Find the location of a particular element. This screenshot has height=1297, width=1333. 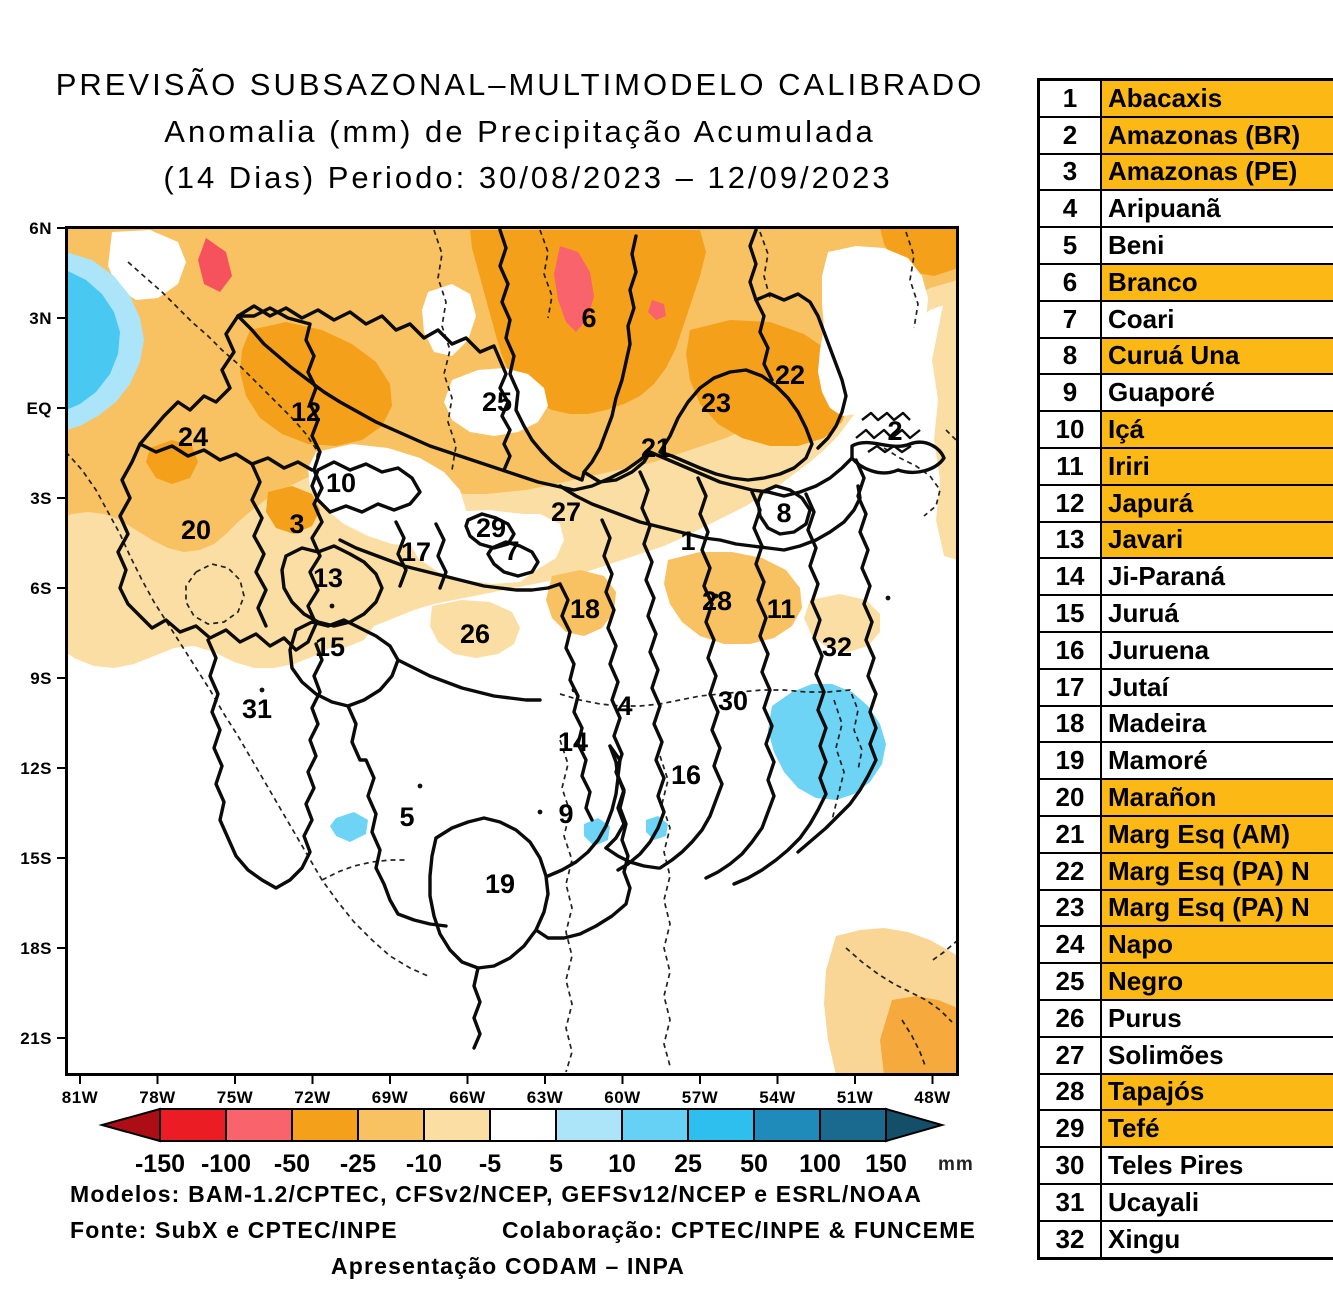

colorbar-unit: mm is located at coordinates (956, 1164).